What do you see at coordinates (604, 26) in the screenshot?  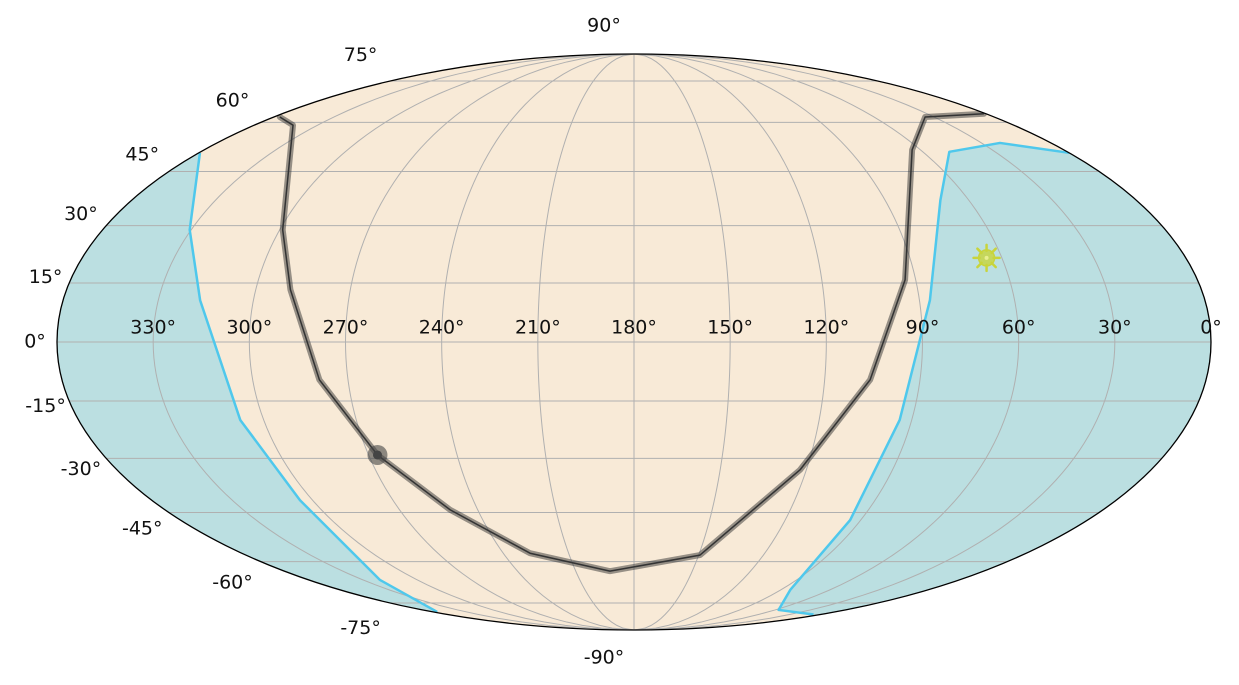 I see `latitude-label: 90°` at bounding box center [604, 26].